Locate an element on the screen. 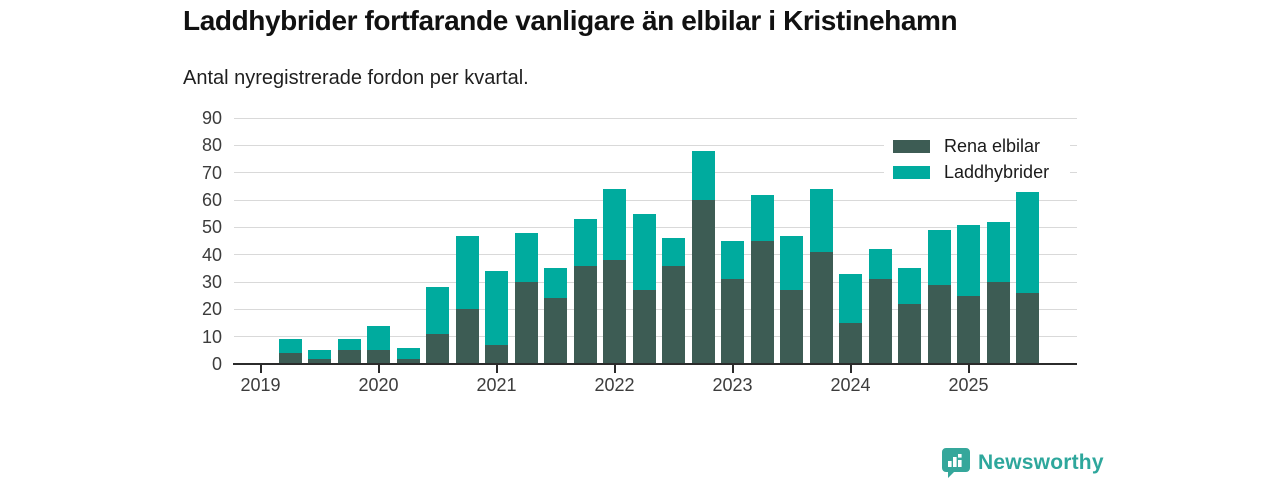 This screenshot has width=1280, height=484. page-subtitle: Antal nyregistrerade fordon per kvartal. is located at coordinates (356, 78).